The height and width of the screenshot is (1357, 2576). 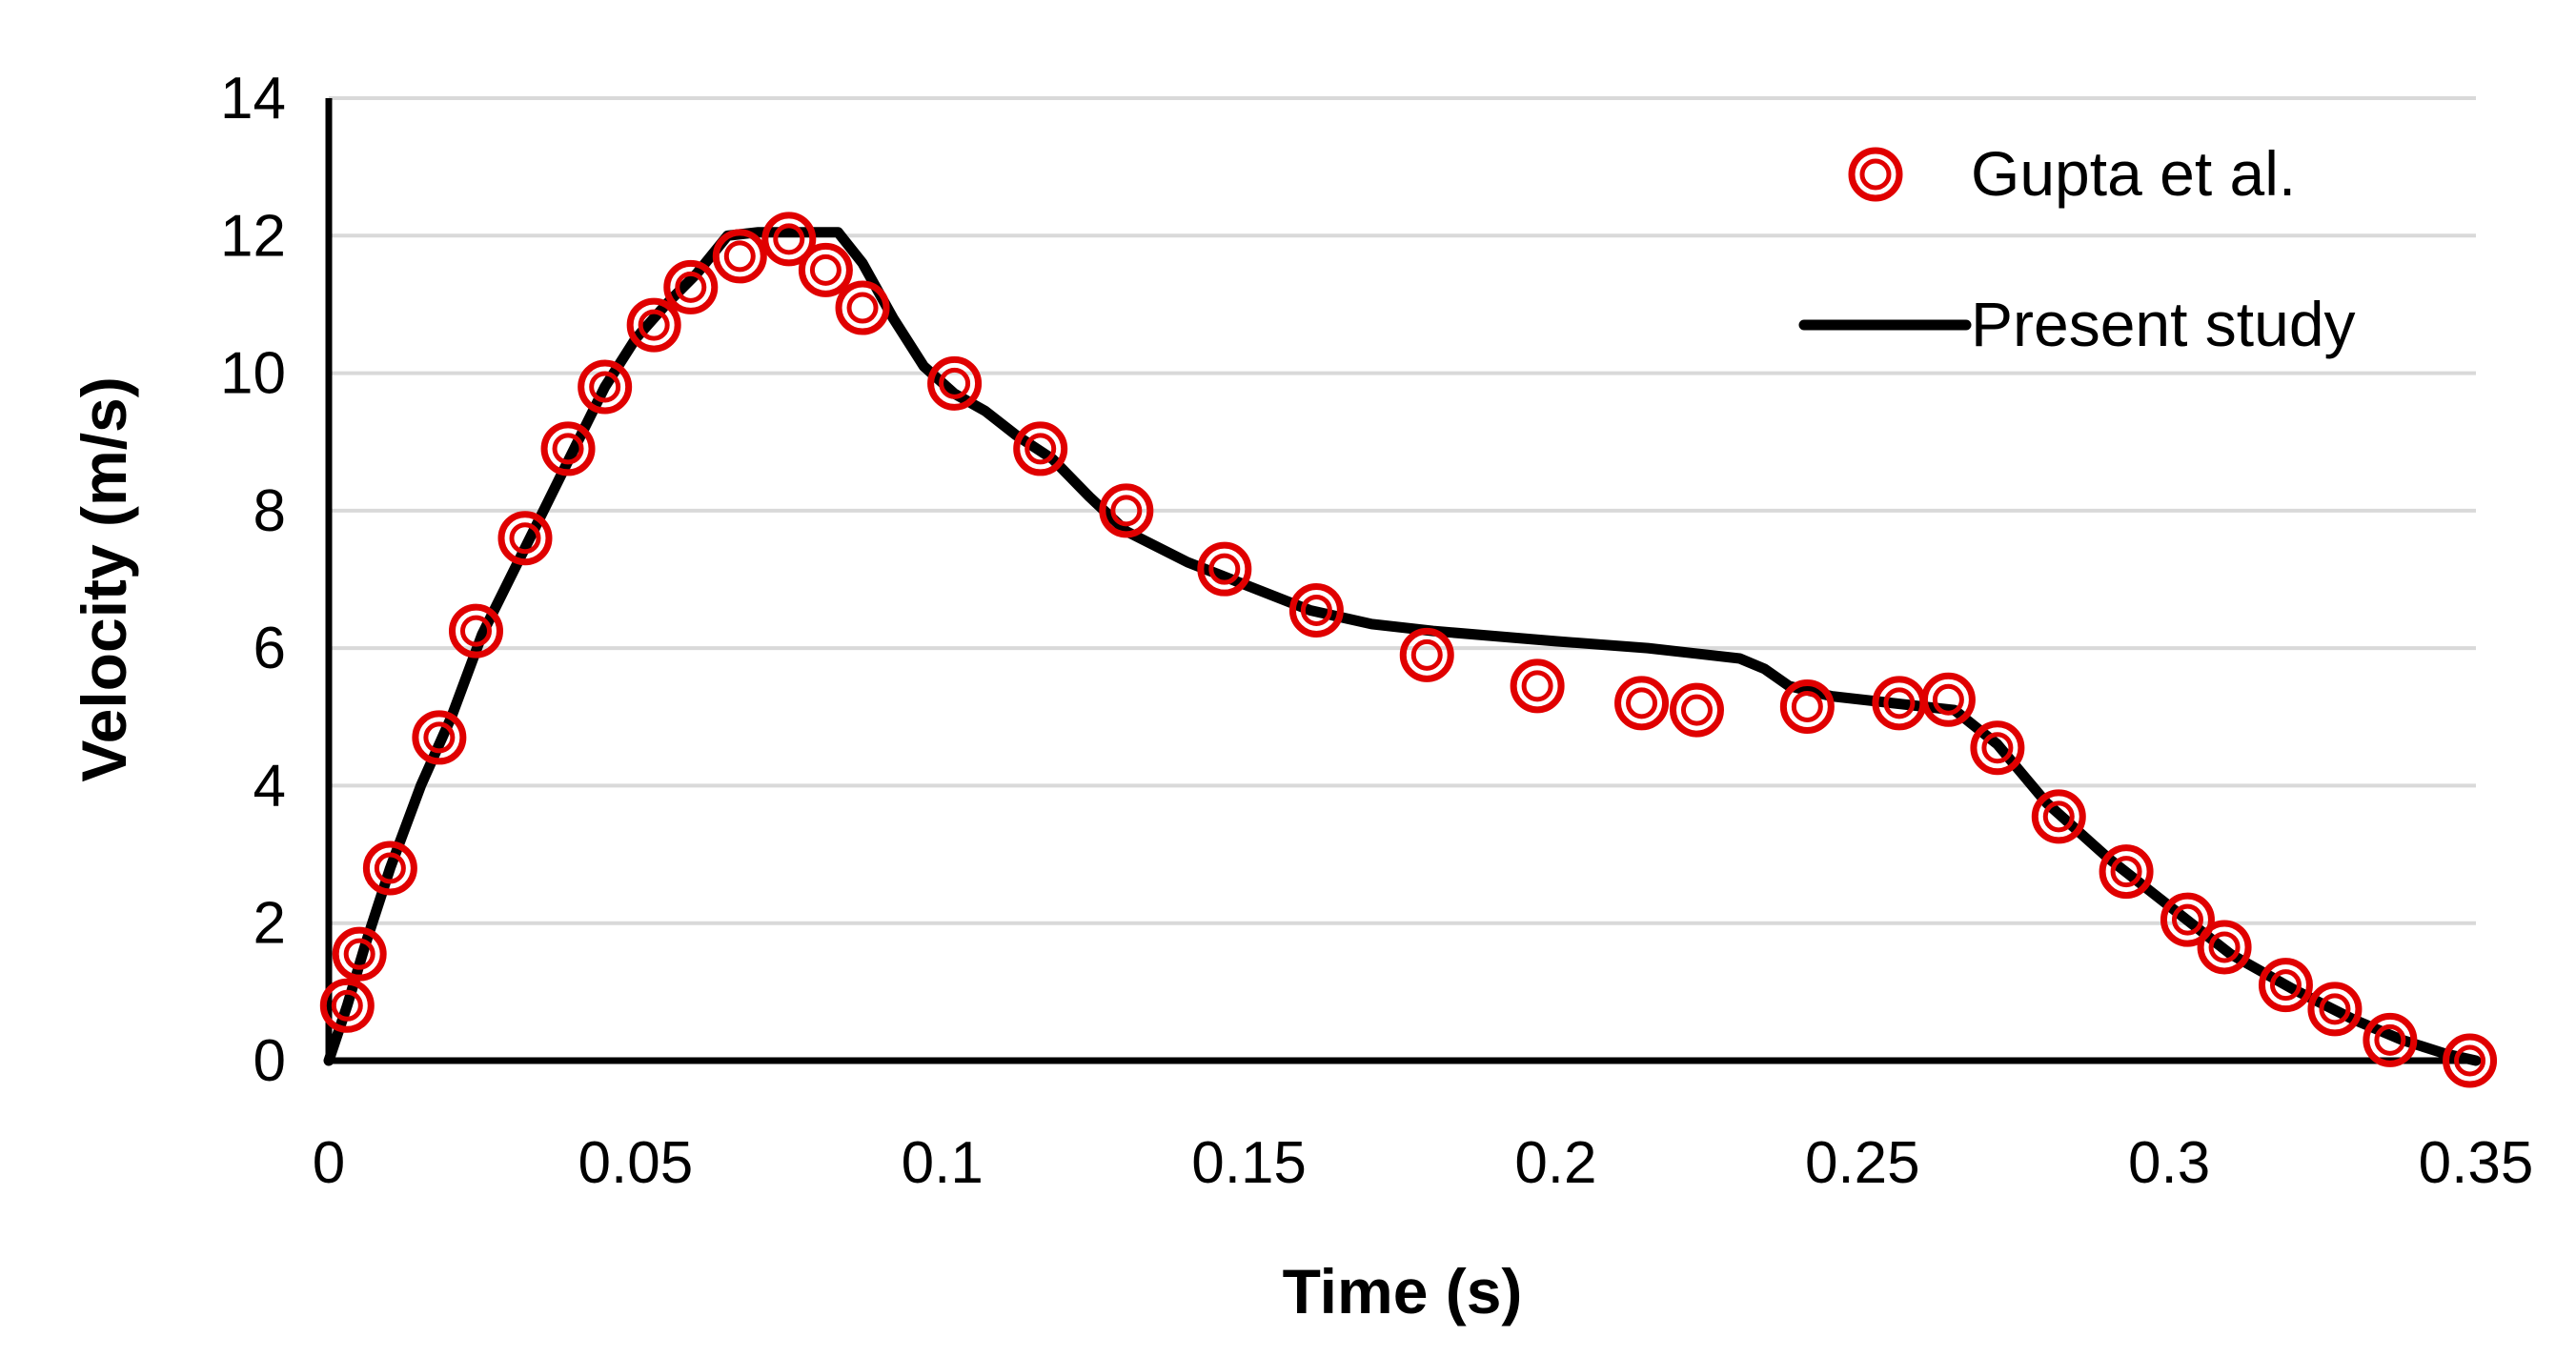 What do you see at coordinates (2476, 1163) in the screenshot?
I see `x-tick-label: 0.35` at bounding box center [2476, 1163].